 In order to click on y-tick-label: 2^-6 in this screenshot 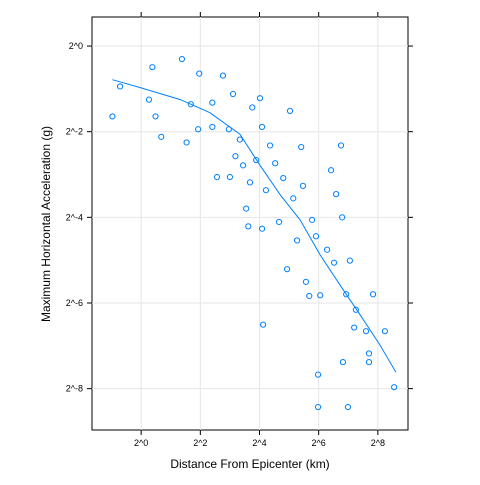, I will do `click(74, 303)`.